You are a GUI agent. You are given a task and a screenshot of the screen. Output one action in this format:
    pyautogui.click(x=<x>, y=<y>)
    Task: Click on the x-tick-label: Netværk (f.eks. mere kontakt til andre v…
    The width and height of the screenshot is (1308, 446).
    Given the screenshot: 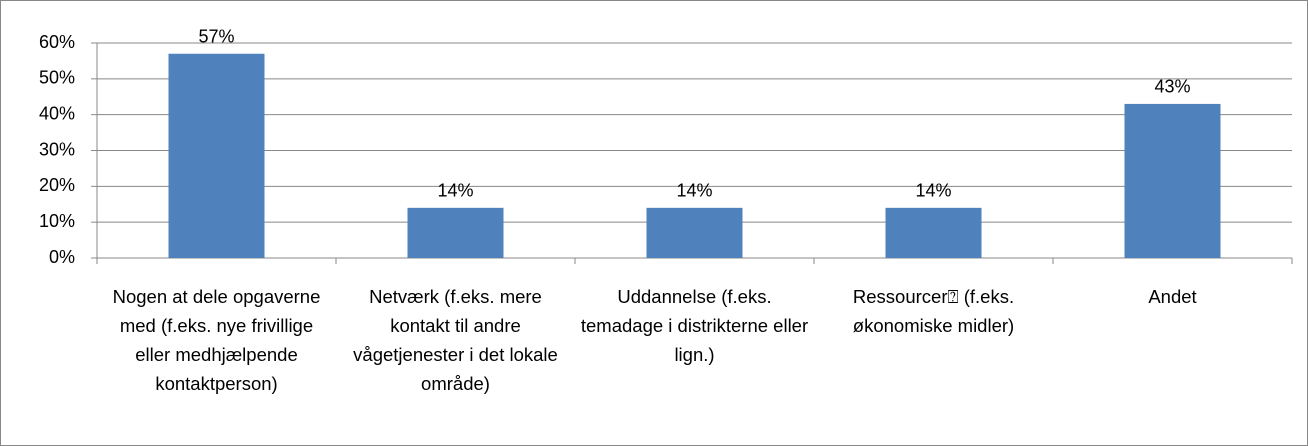 What is the action you would take?
    pyautogui.click(x=455, y=340)
    